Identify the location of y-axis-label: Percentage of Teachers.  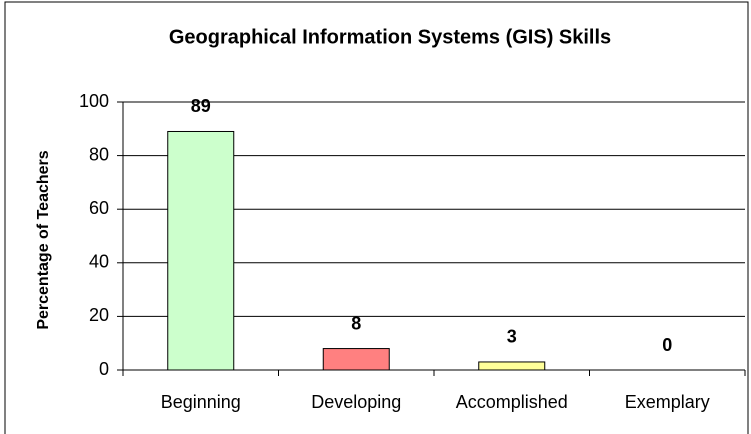
(43, 239).